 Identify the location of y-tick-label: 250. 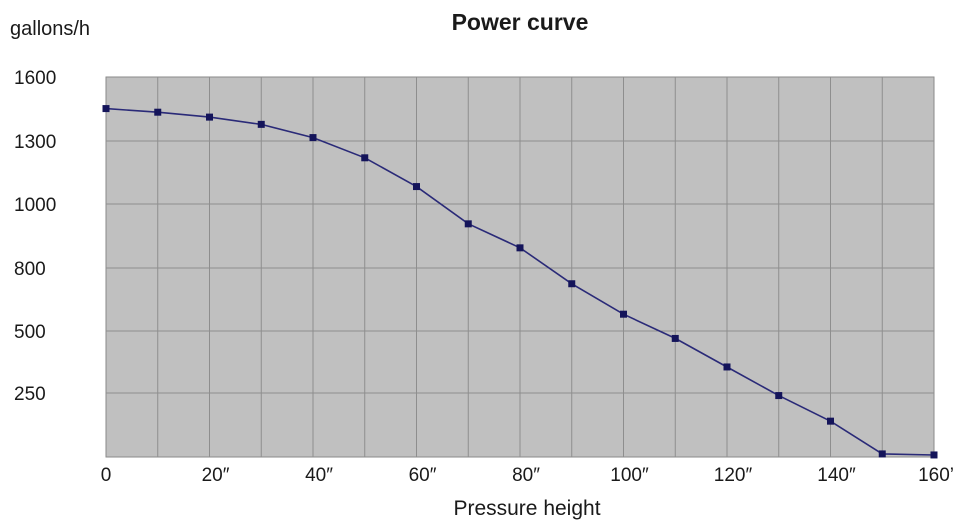
(30, 394).